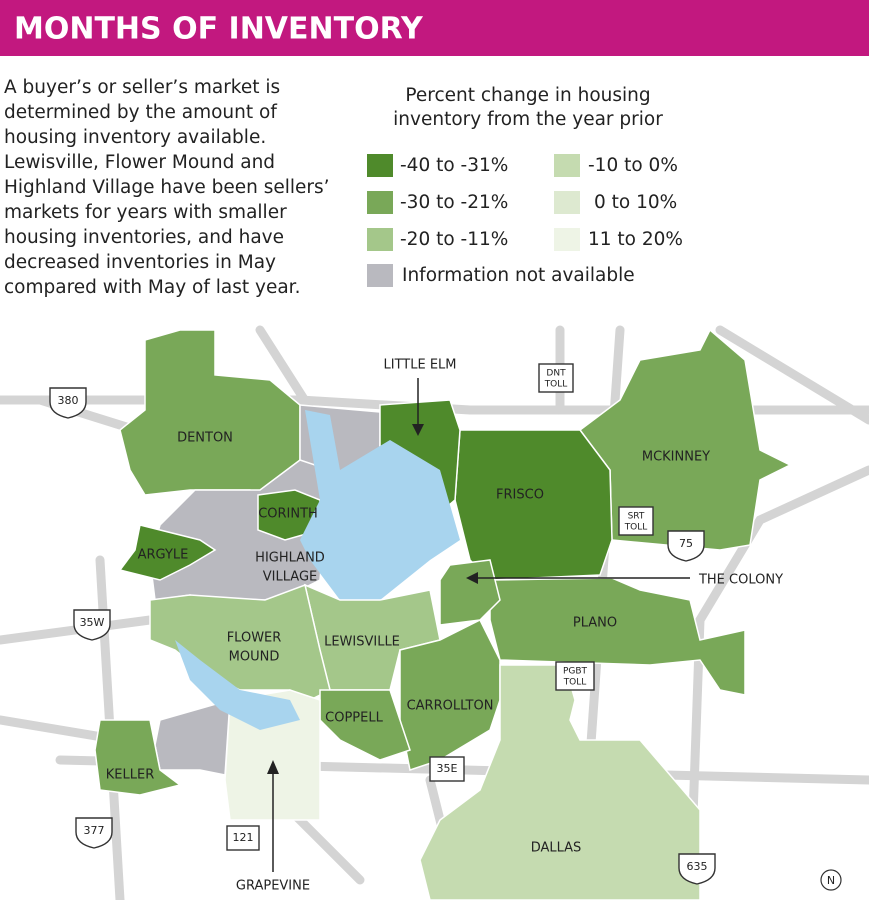 The width and height of the screenshot is (869, 904). Describe the element at coordinates (527, 95) in the screenshot. I see `legend-title: Percent change in housing` at that location.